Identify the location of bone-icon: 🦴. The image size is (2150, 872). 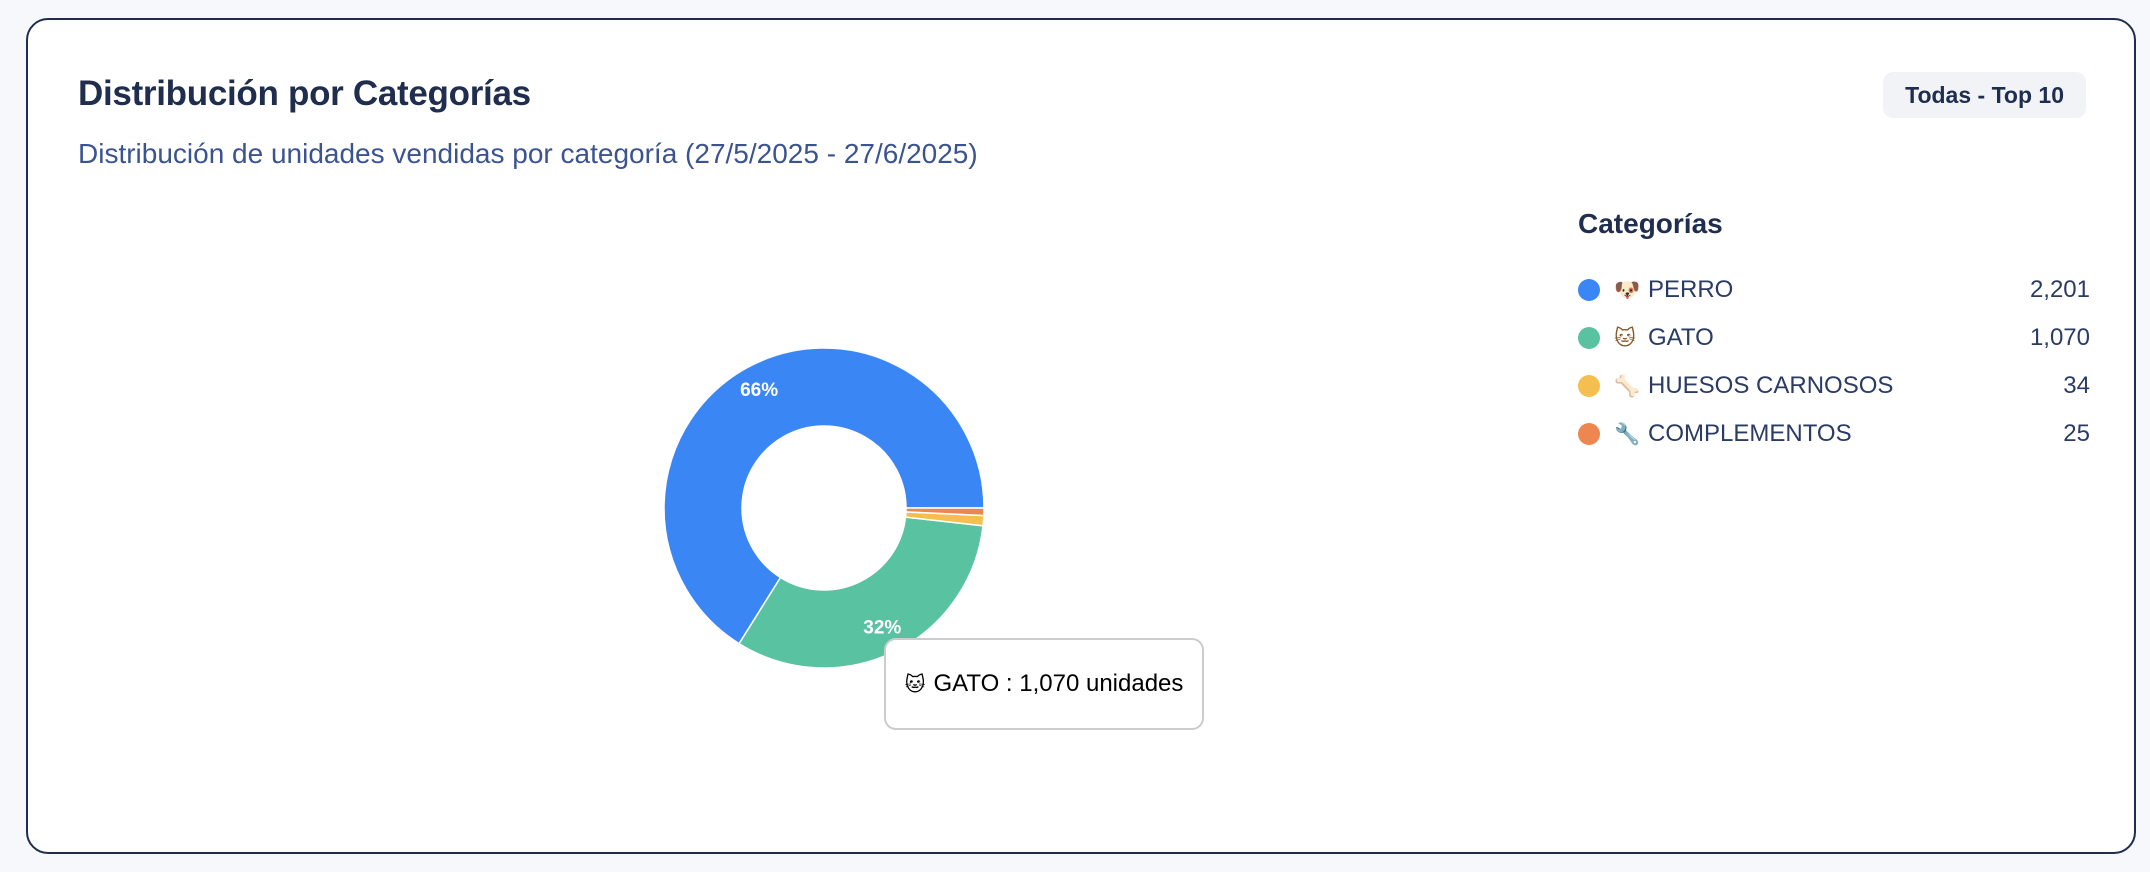
(1627, 385).